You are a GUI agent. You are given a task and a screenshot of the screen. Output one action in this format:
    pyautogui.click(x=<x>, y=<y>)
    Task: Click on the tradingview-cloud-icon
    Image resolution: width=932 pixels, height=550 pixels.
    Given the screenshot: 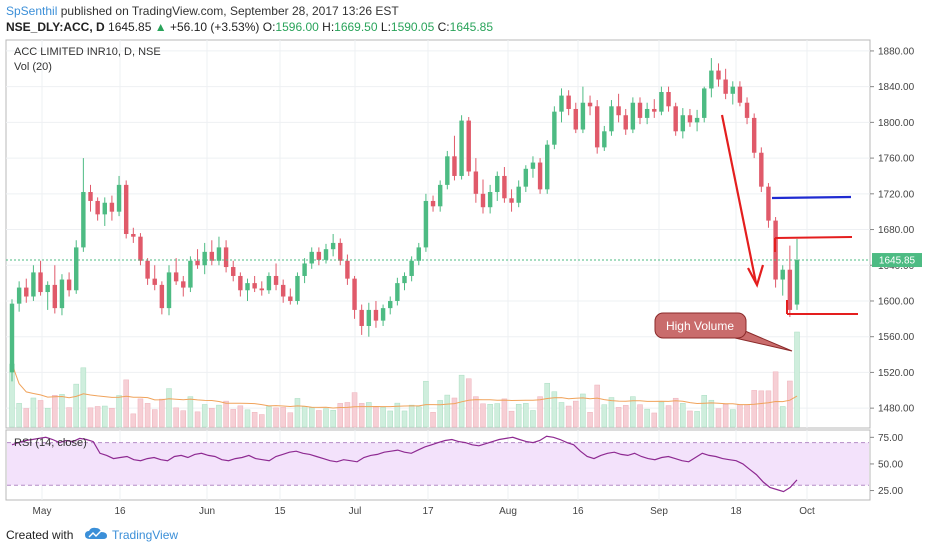 What is the action you would take?
    pyautogui.click(x=96, y=534)
    